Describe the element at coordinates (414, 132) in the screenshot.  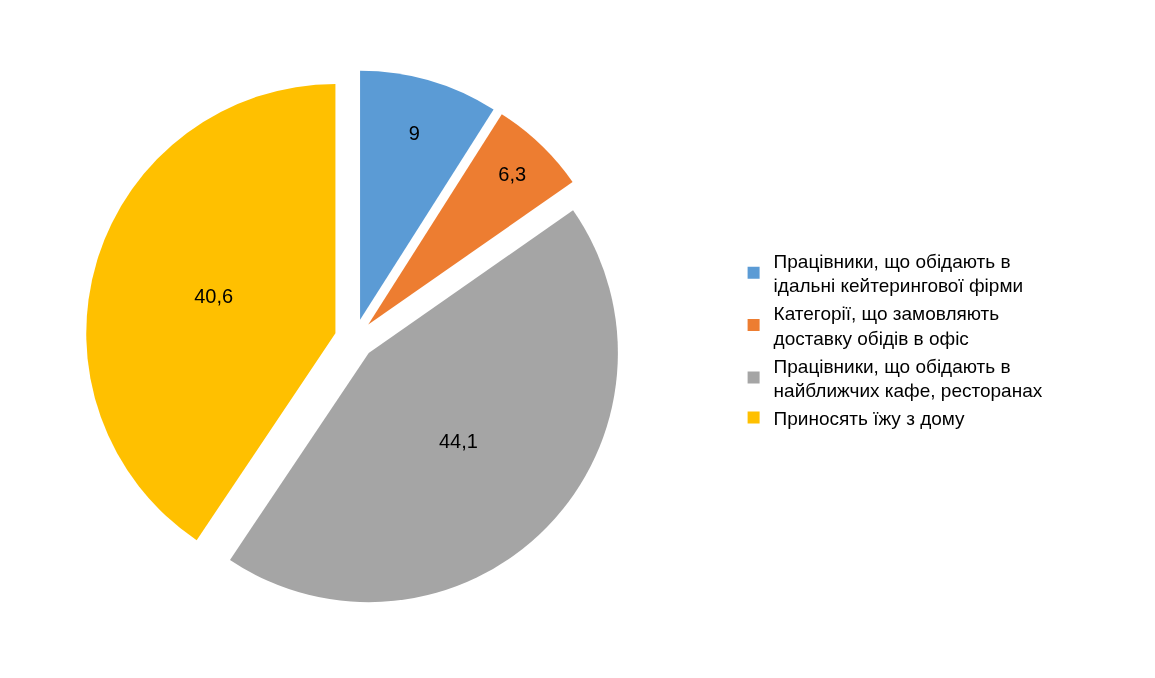
I see `data-label: 9` at that location.